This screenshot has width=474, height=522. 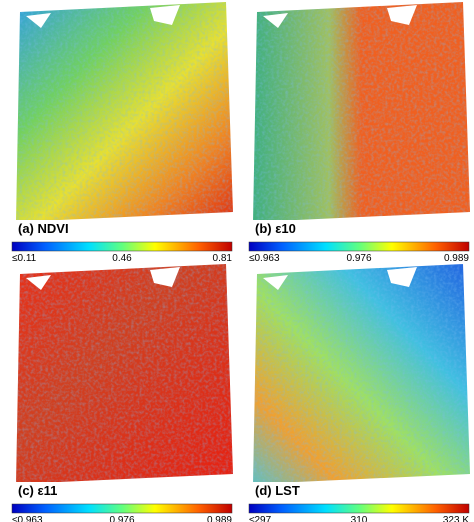 I want to click on colorbar-tick-label: ≤297, so click(x=260, y=518).